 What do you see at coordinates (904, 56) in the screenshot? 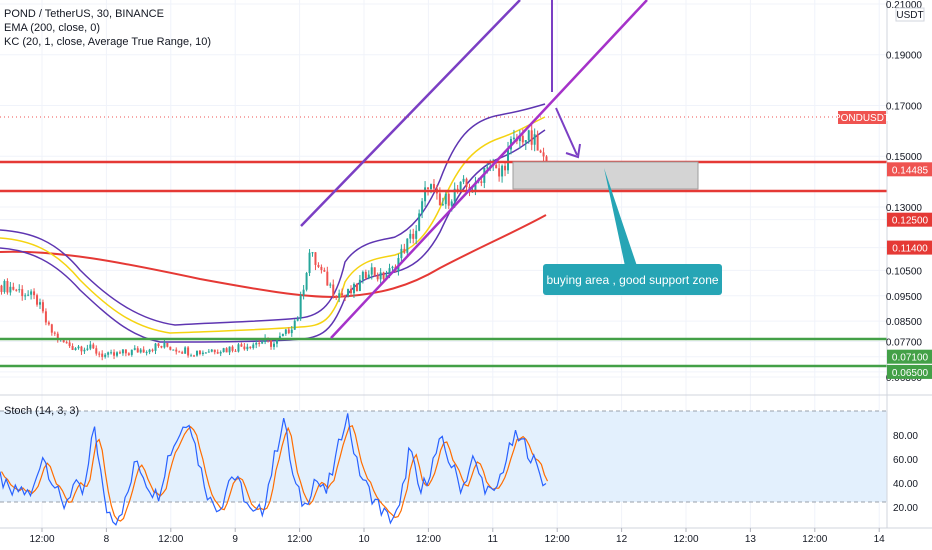
I see `price-tick-label: 0.19000` at bounding box center [904, 56].